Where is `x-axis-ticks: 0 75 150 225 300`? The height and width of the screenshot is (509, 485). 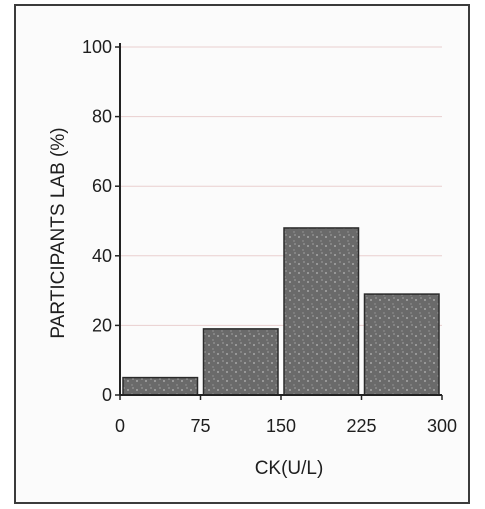 x-axis-ticks: 0 75 150 225 300 is located at coordinates (286, 415).